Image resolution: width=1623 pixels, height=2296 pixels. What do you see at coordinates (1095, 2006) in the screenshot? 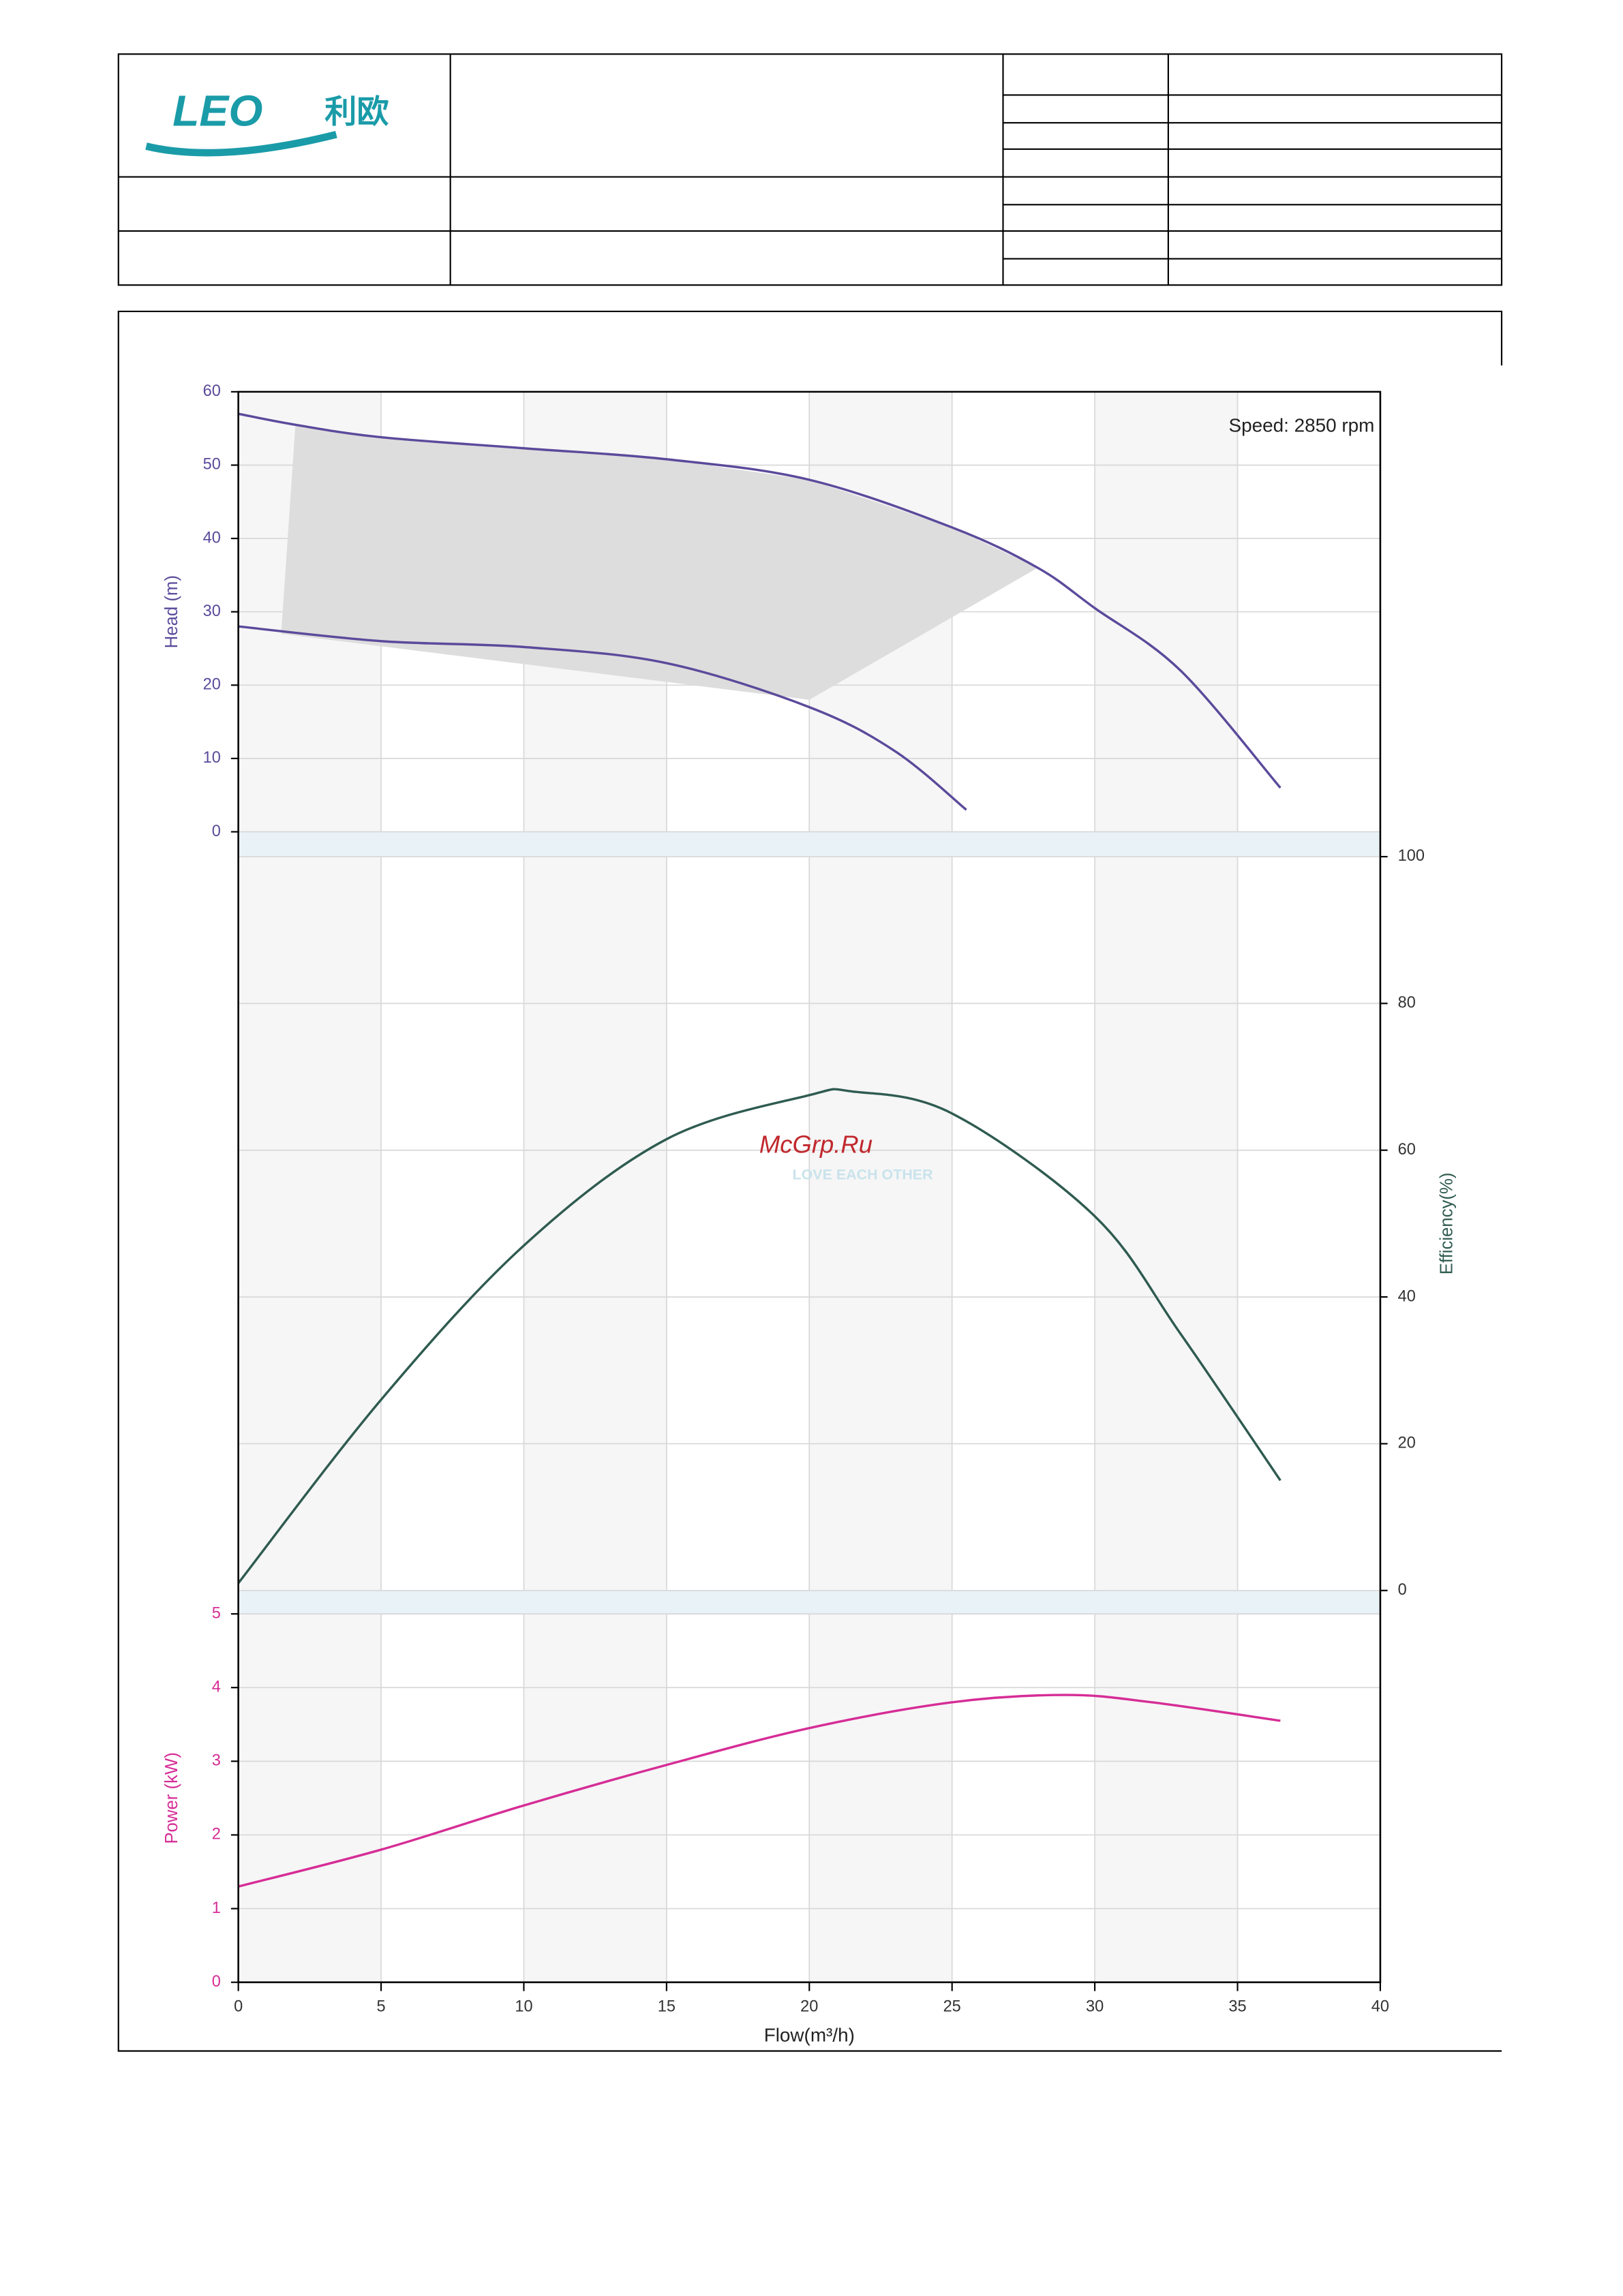
I see `x-tick-label: 30` at bounding box center [1095, 2006].